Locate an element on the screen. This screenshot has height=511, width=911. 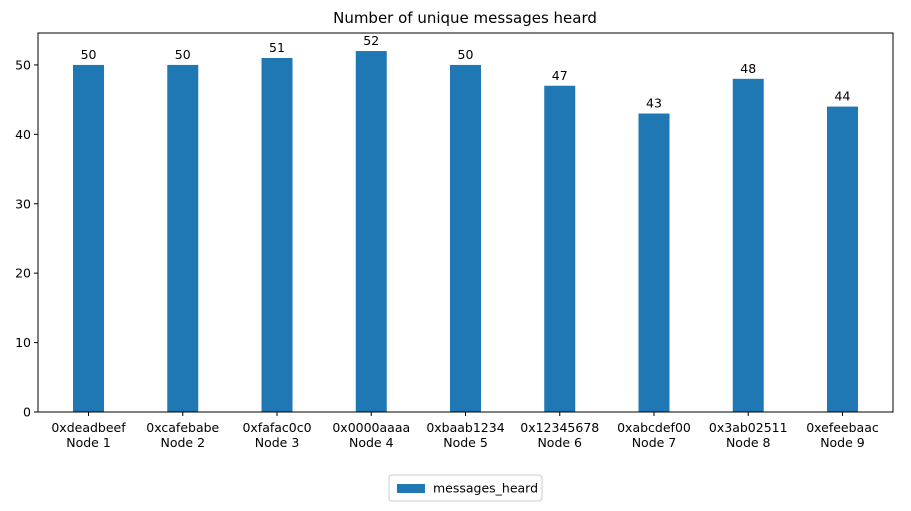
value-label: 43 is located at coordinates (654, 103).